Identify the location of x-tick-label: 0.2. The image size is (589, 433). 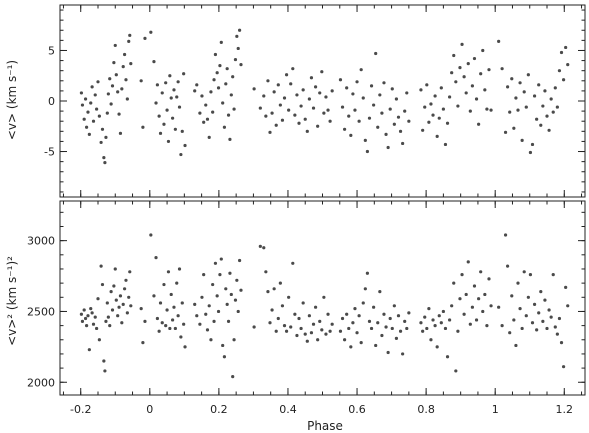
(219, 409).